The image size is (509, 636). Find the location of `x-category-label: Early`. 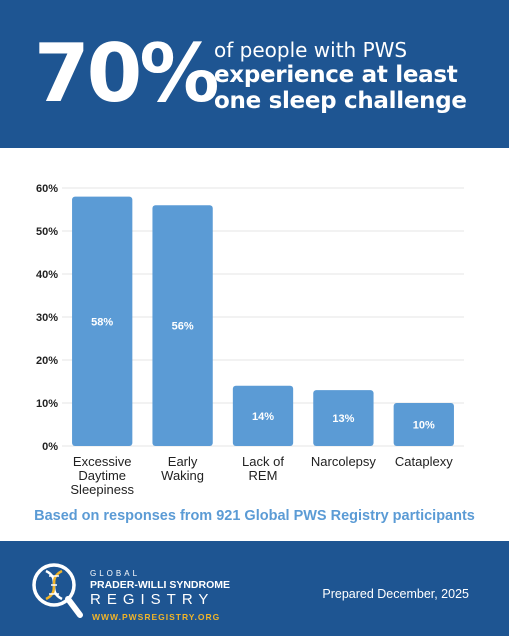

x-category-label: Early is located at coordinates (183, 461).